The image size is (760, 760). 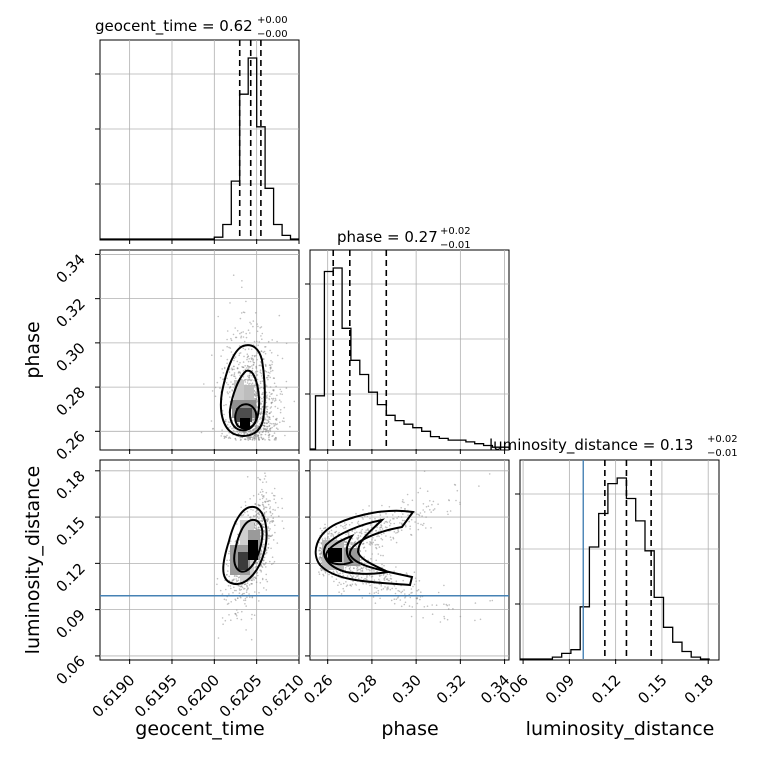 What do you see at coordinates (404, 238) in the screenshot?
I see `title-phase: phase = 0.27 +0.02 −0.01` at bounding box center [404, 238].